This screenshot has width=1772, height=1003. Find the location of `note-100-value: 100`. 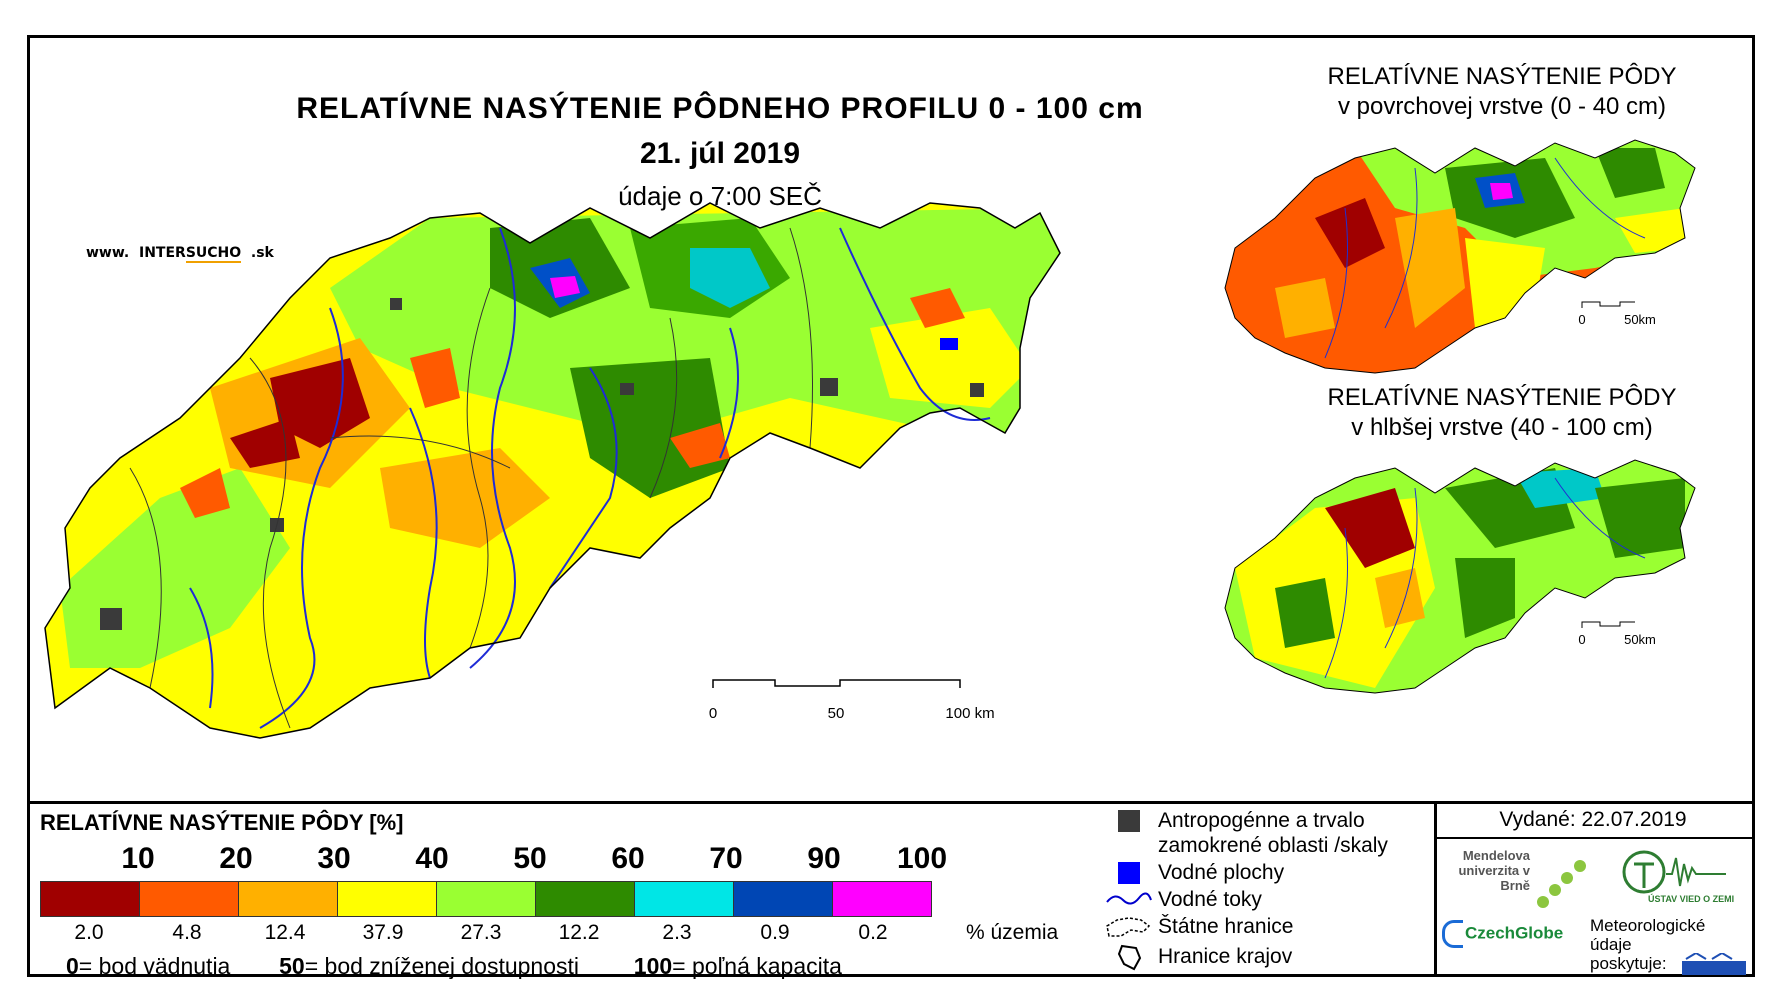

note-100-value: 100 is located at coordinates (653, 966).